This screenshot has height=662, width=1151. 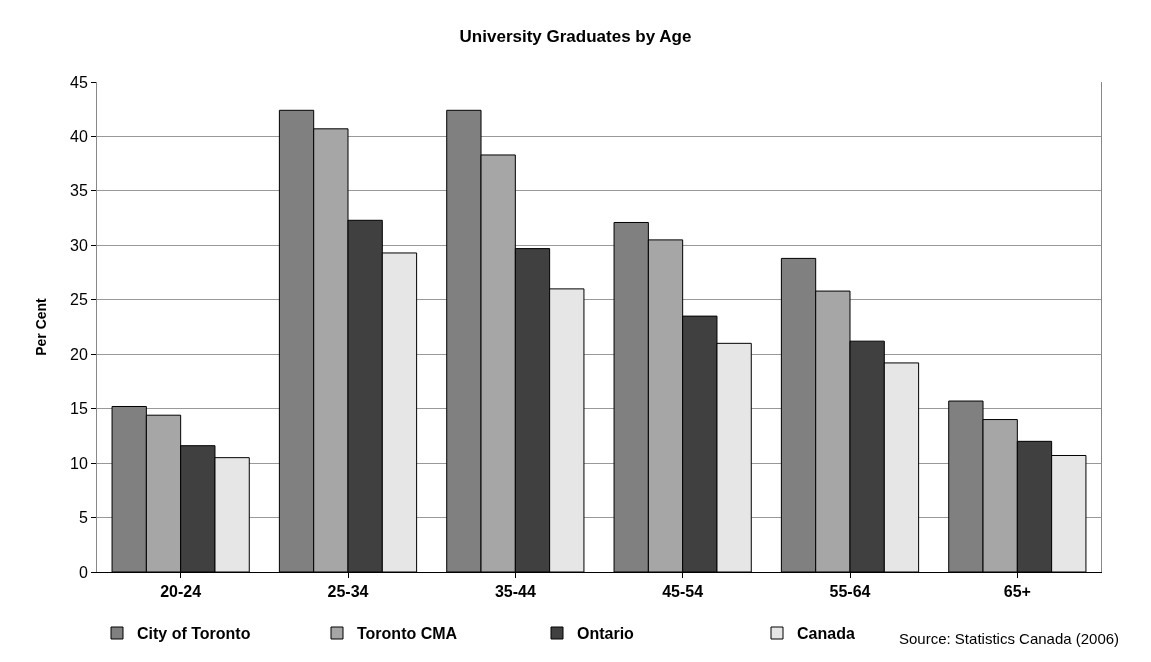 What do you see at coordinates (407, 634) in the screenshot?
I see `legend-label: Toronto CMA` at bounding box center [407, 634].